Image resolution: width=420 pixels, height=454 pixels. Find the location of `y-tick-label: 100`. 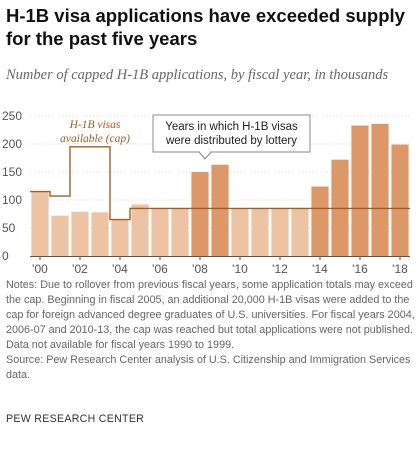

y-tick-label: 100 is located at coordinates (12, 200).